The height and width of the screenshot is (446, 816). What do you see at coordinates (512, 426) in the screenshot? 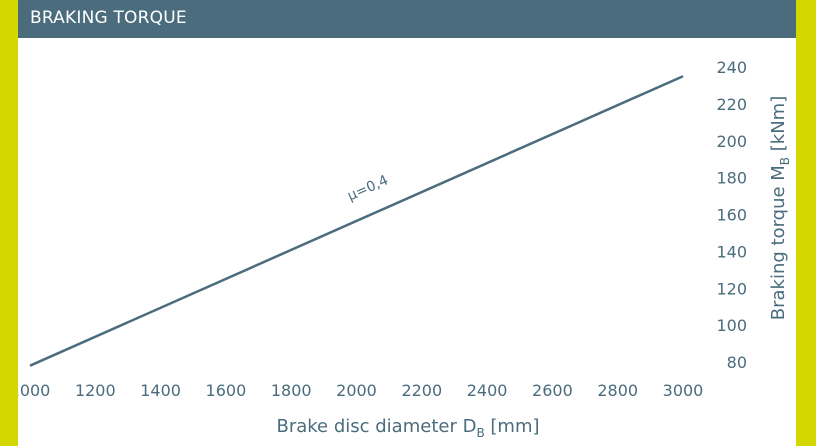
I see `x-axis-label-unit: [mm]` at bounding box center [512, 426].